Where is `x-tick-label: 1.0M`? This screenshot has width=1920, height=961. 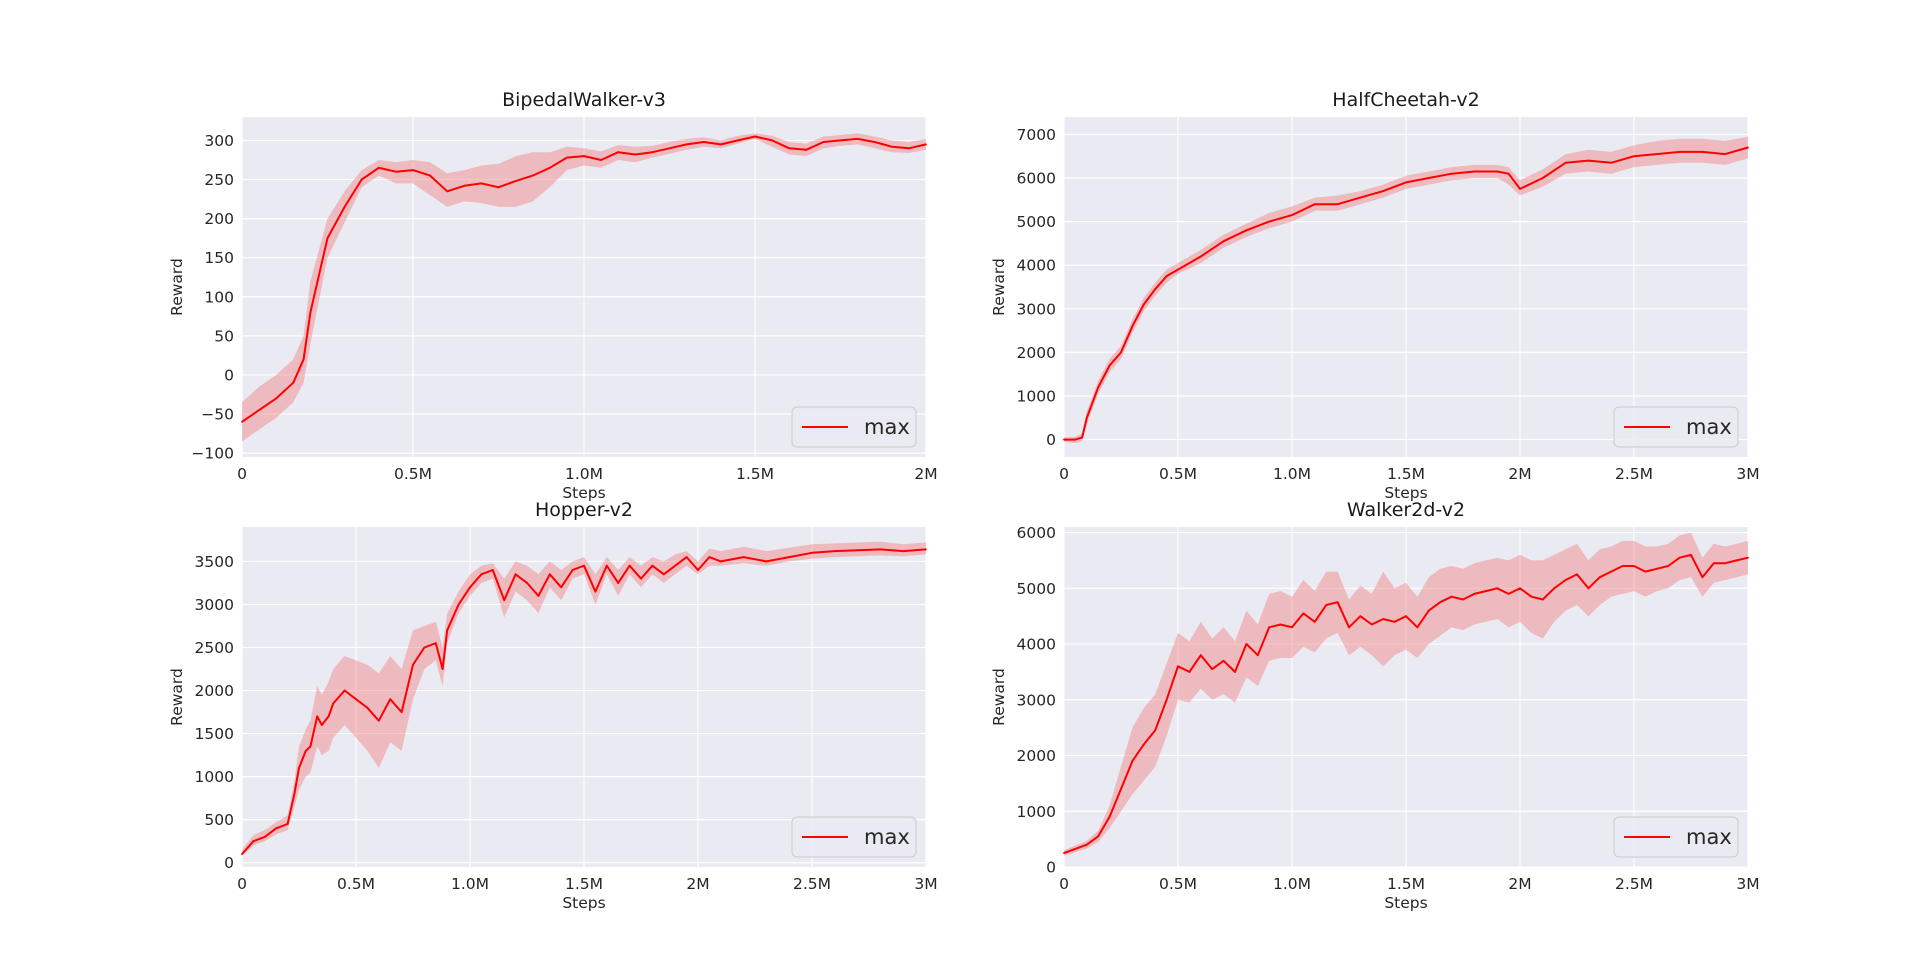 x-tick-label: 1.0M is located at coordinates (1292, 884).